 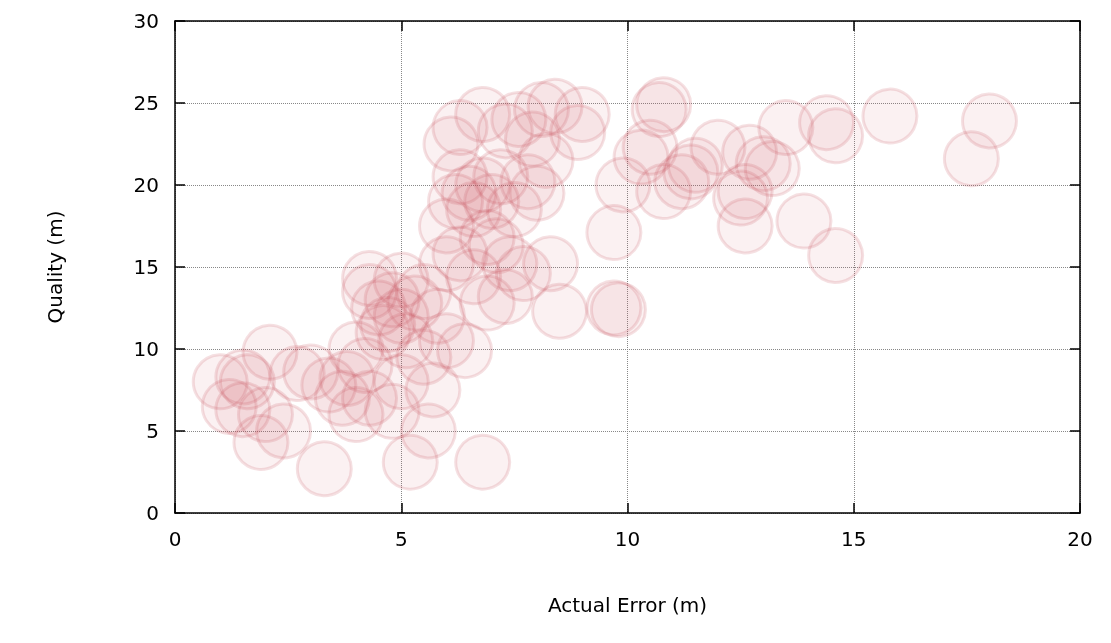 I want to click on x-tick-label: 15, so click(x=854, y=539).